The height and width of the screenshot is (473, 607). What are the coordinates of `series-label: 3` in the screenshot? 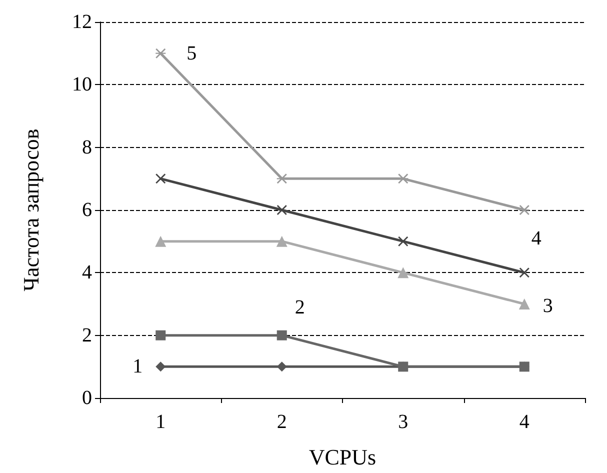 It's located at (547, 306).